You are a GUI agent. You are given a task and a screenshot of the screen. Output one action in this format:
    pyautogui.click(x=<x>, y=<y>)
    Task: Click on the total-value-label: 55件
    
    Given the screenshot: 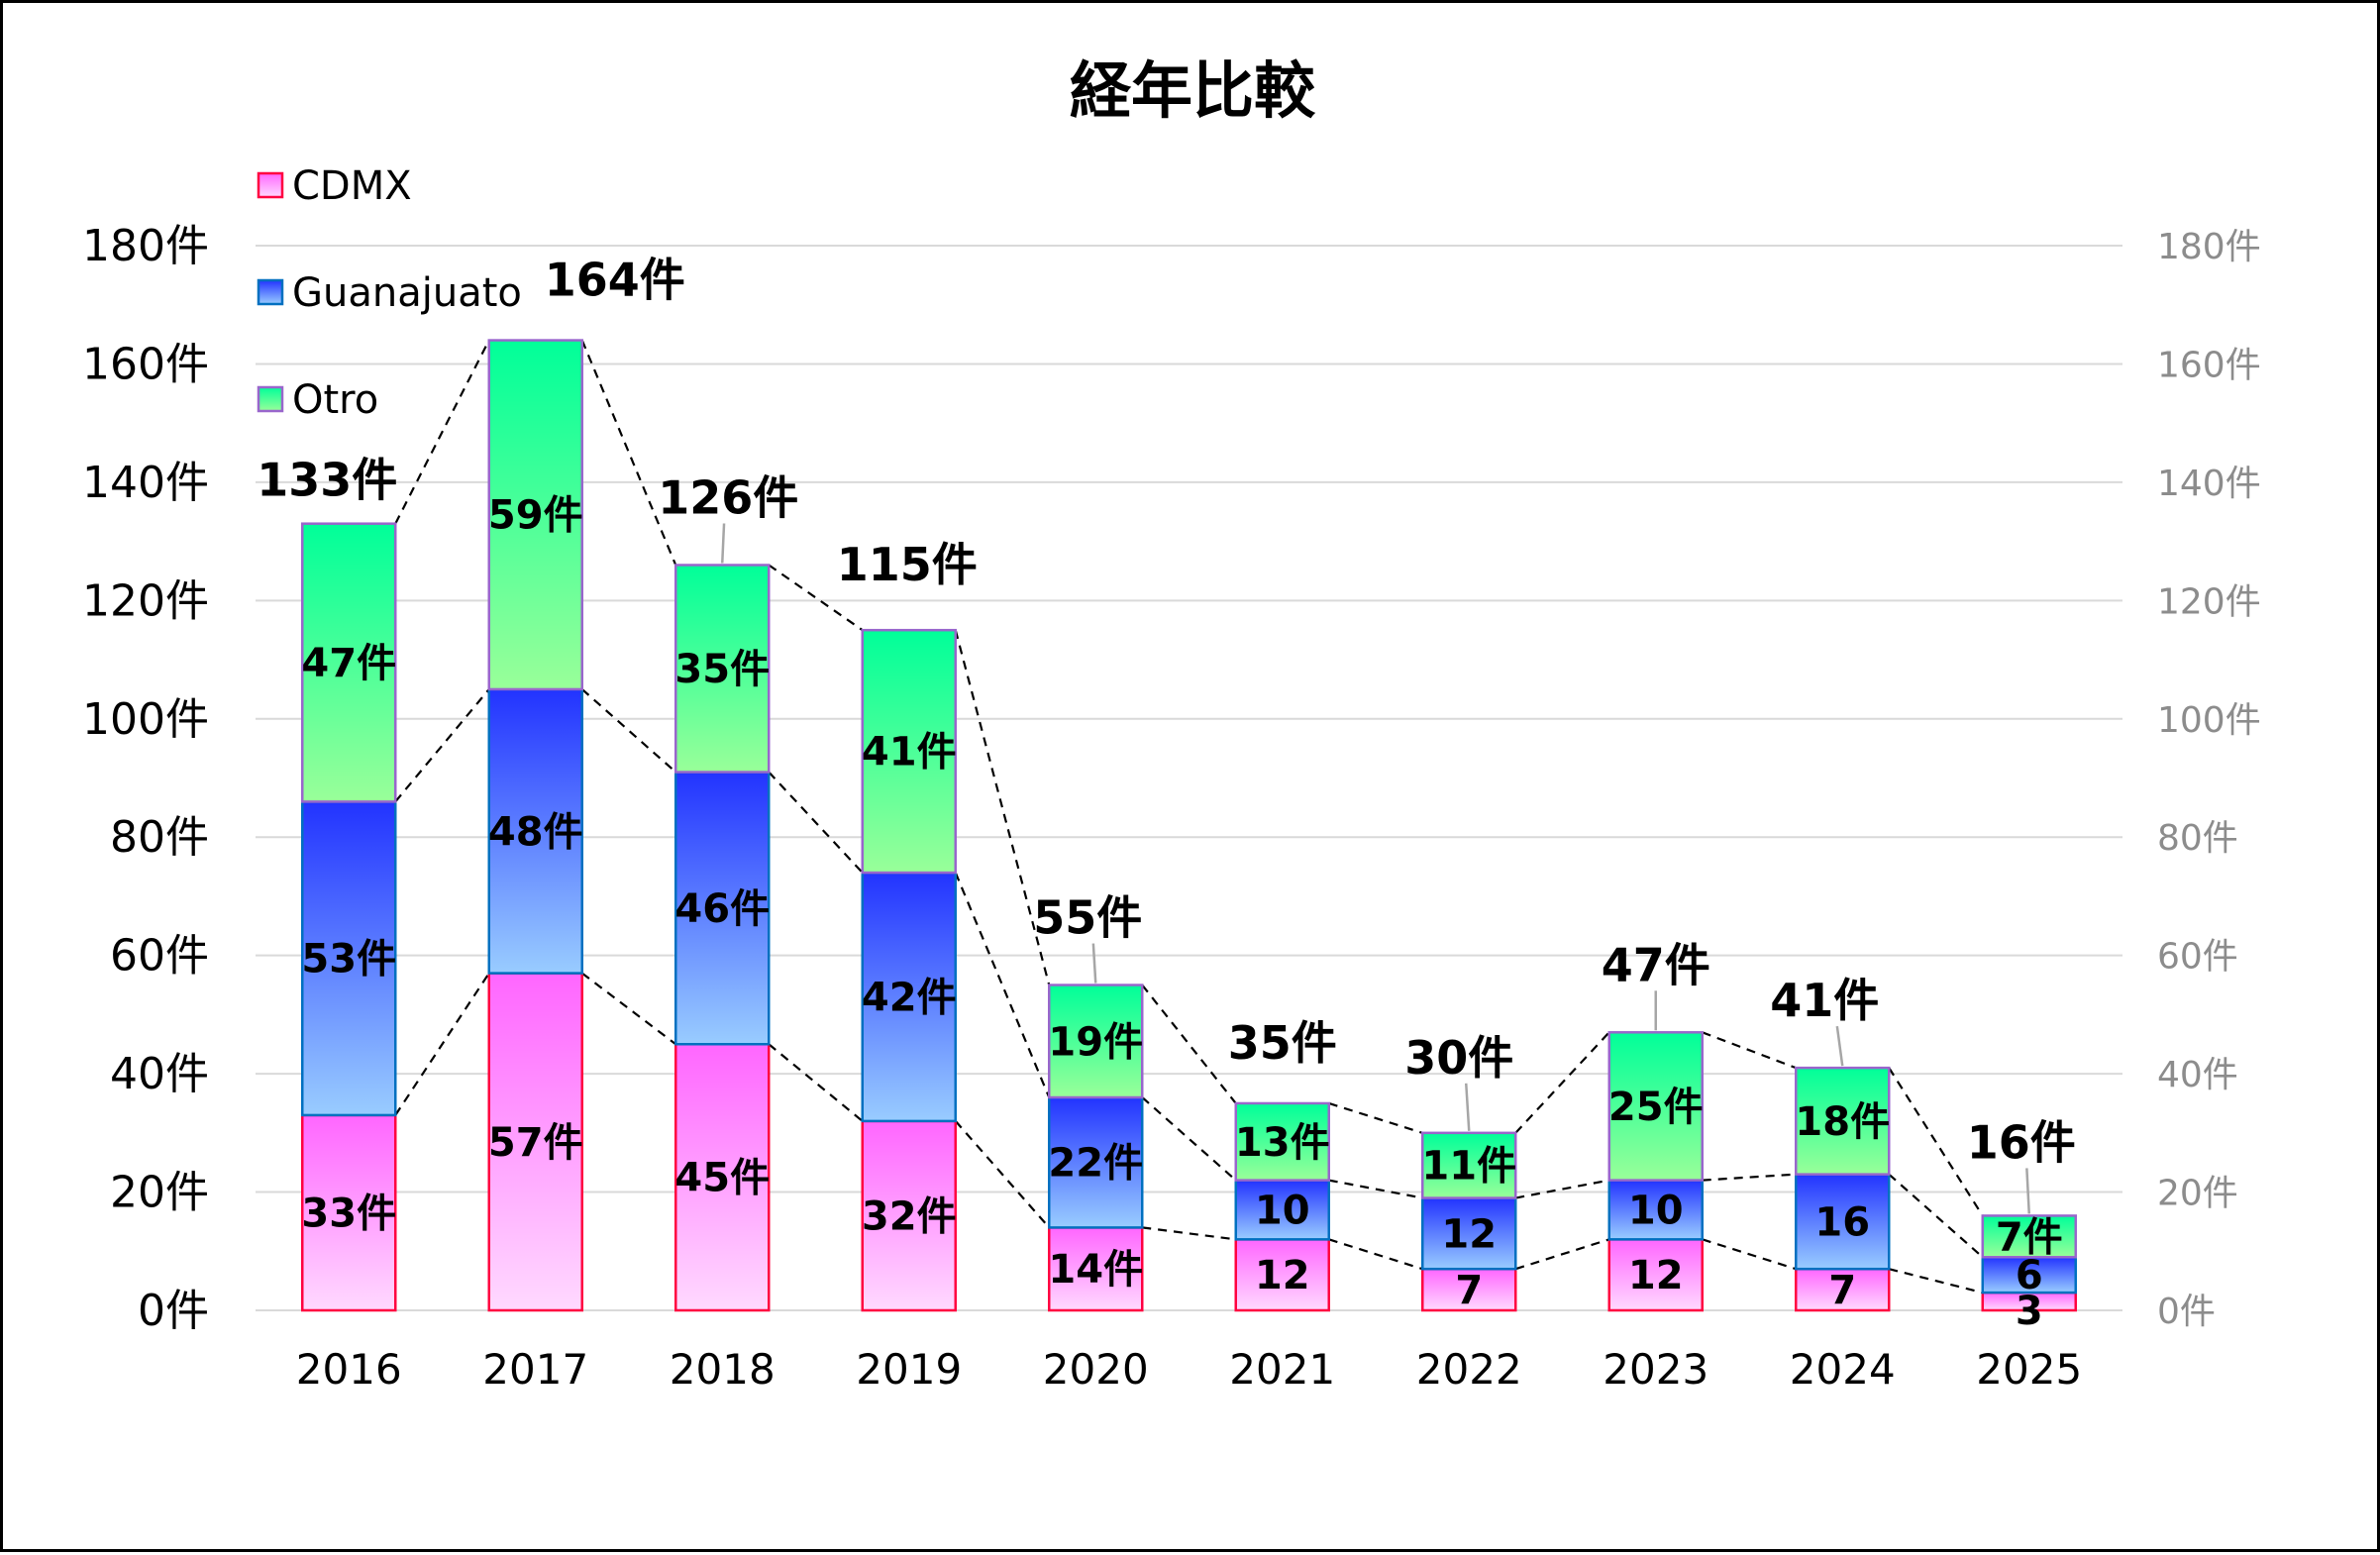 What is the action you would take?
    pyautogui.click(x=1087, y=918)
    